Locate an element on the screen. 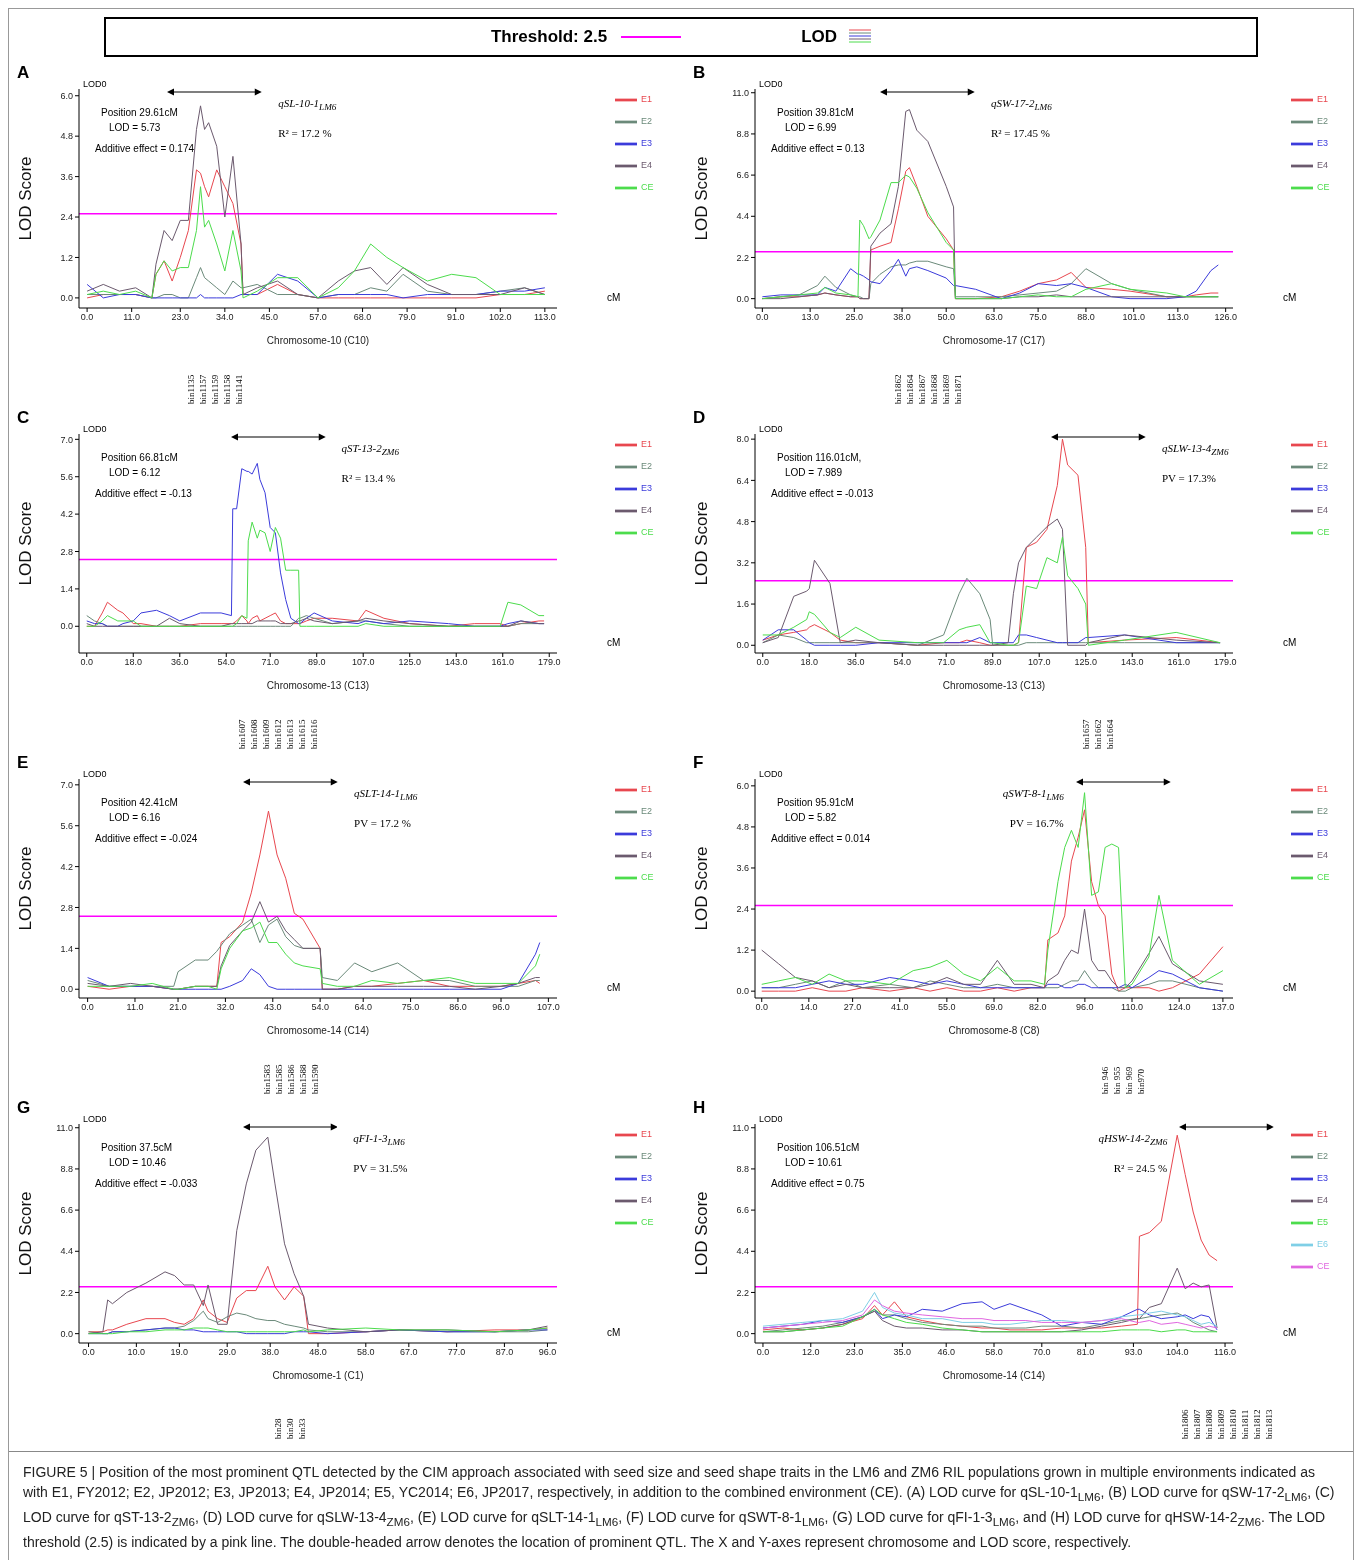 This screenshot has width=1360, height=1560. text: bin1808 is located at coordinates (1208, 1424).